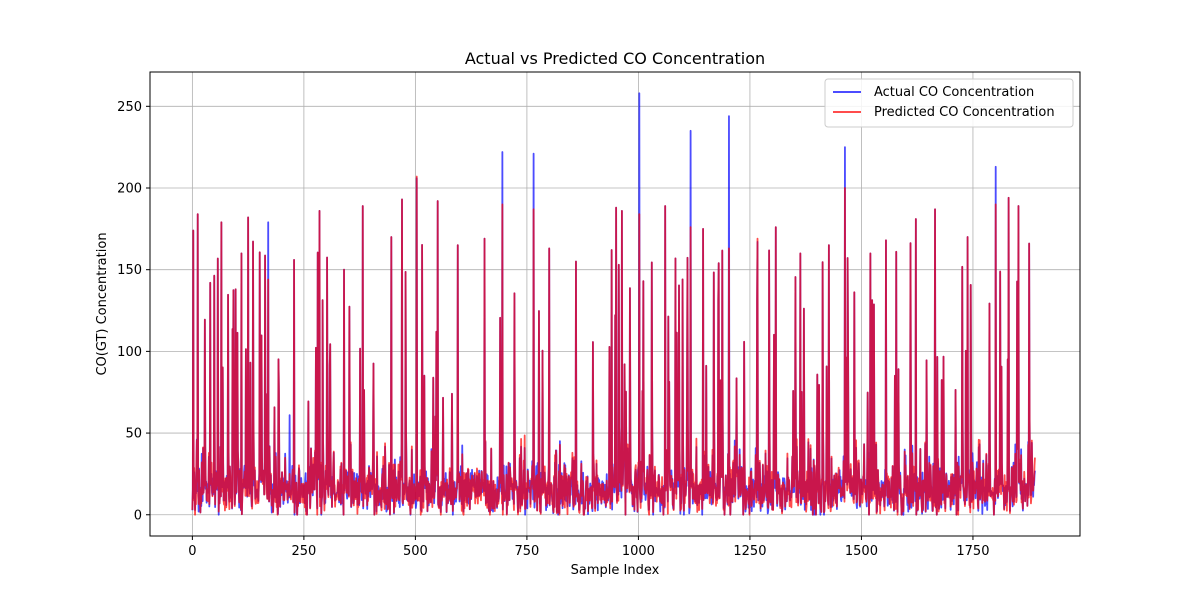 Image resolution: width=1200 pixels, height=600 pixels. What do you see at coordinates (129, 270) in the screenshot?
I see `y-tick-label: 150` at bounding box center [129, 270].